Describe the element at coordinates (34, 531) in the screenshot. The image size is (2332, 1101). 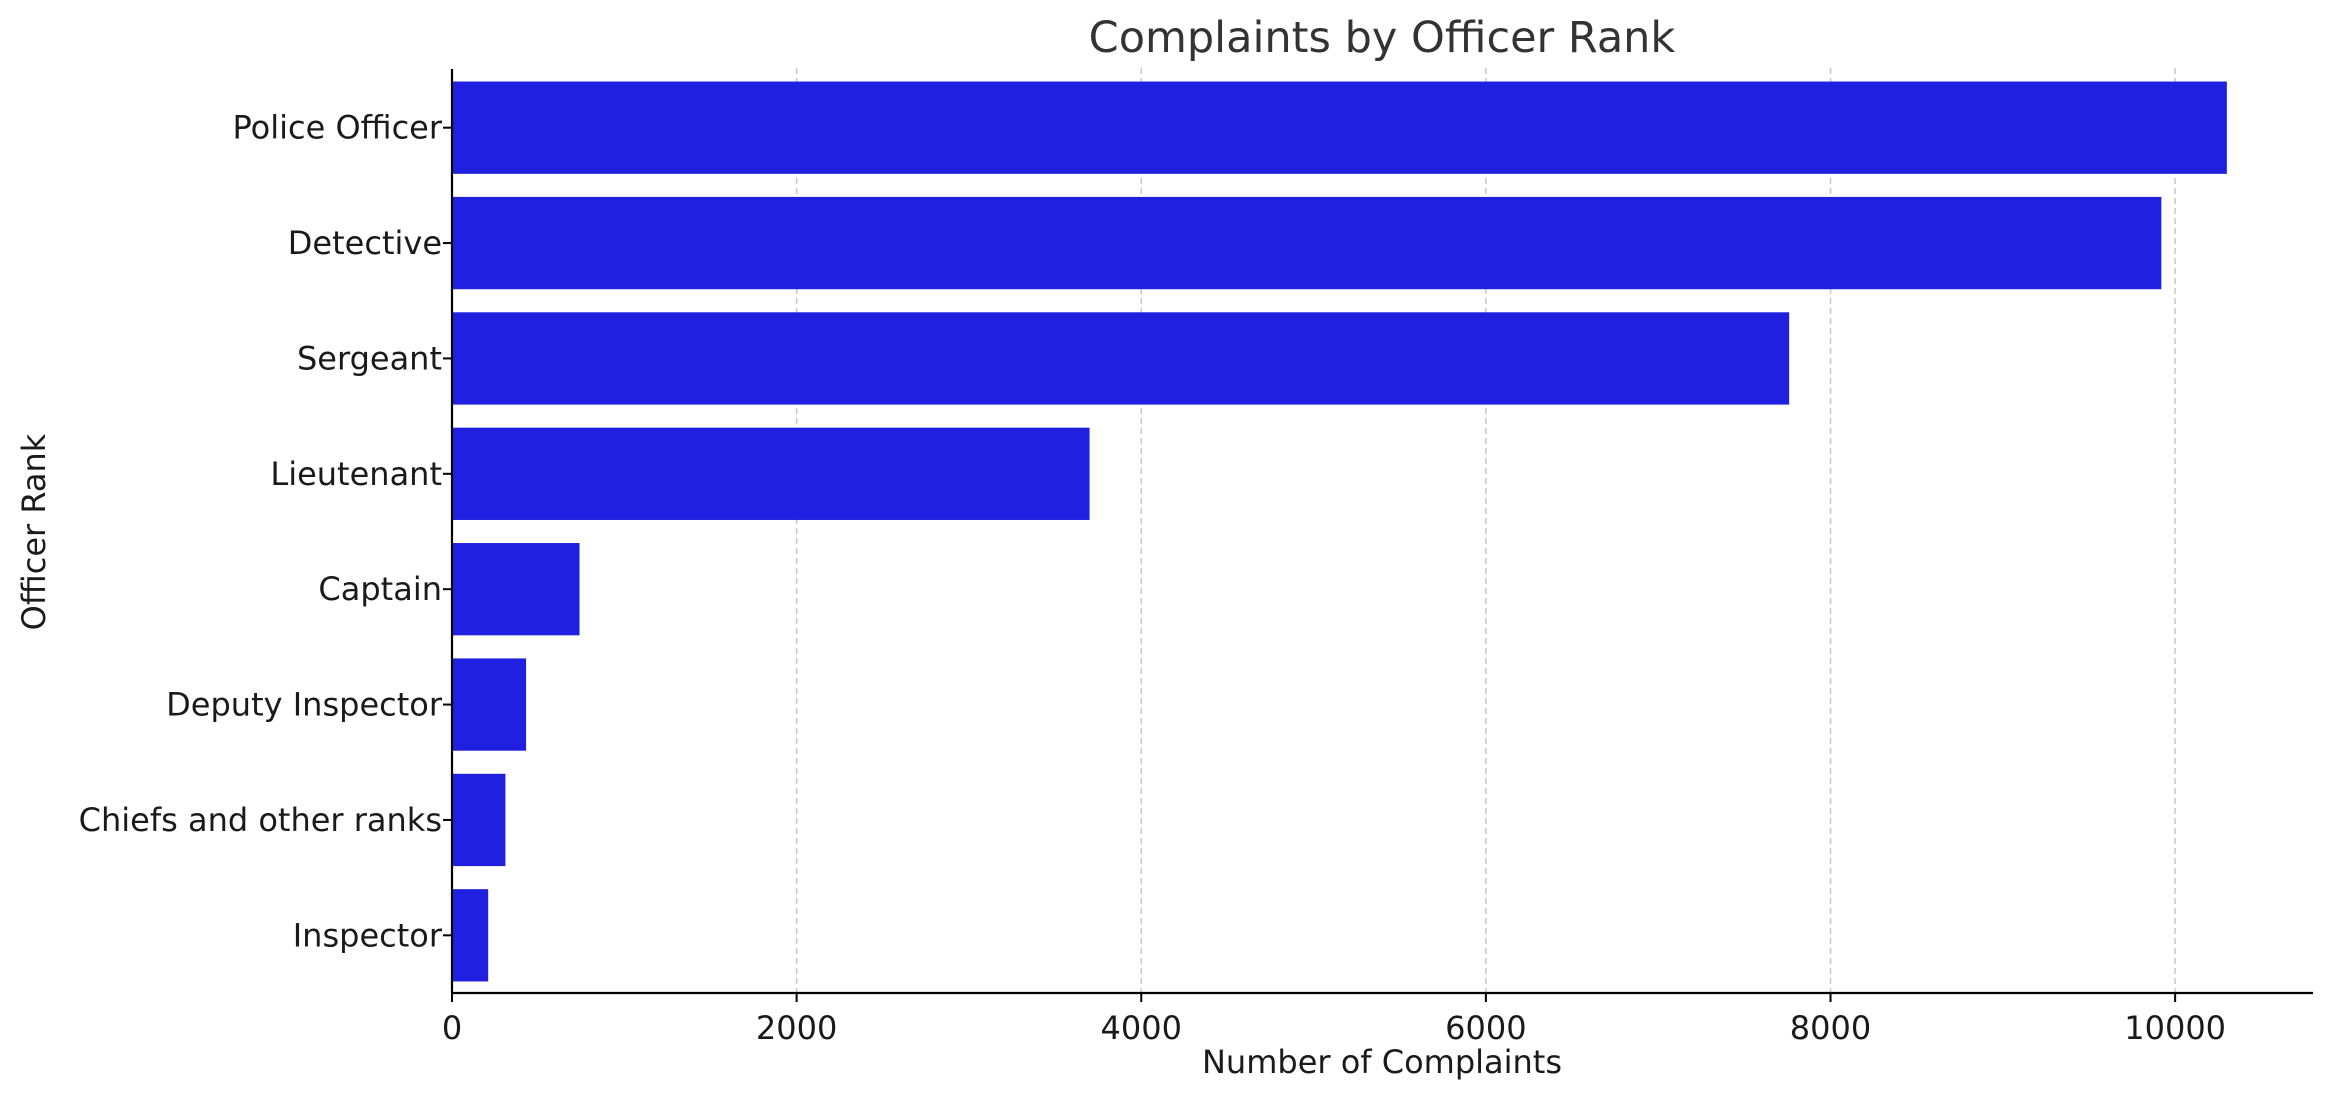
I see `y-axis-label: Officer Rank` at that location.